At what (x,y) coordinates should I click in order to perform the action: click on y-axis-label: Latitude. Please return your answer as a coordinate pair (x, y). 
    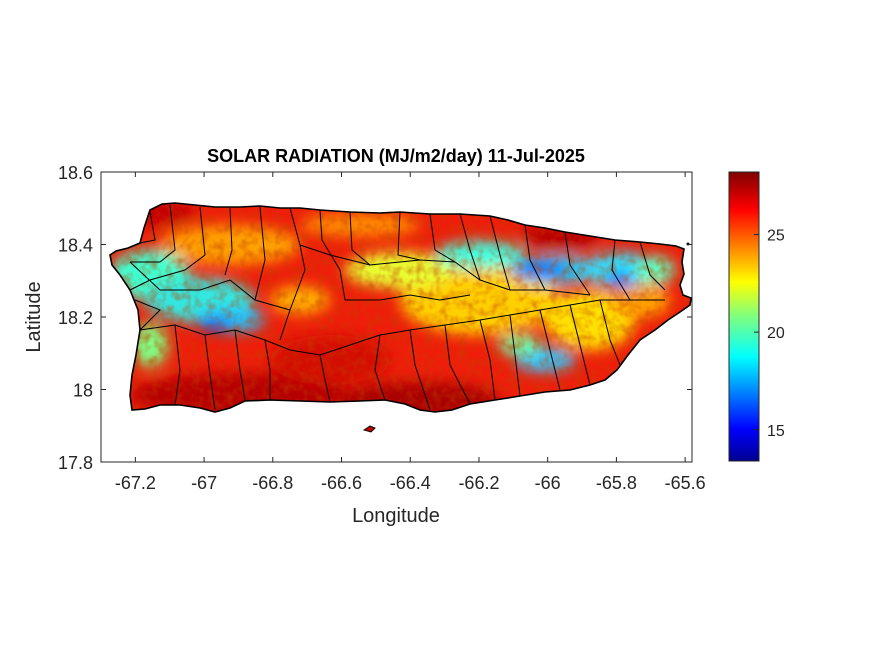
    Looking at the image, I should click on (34, 316).